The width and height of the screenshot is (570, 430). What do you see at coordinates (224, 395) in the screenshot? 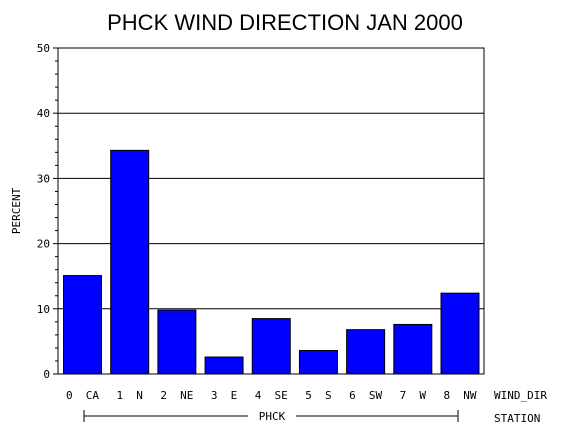
I see `x-tick-label: 3 E` at bounding box center [224, 395].